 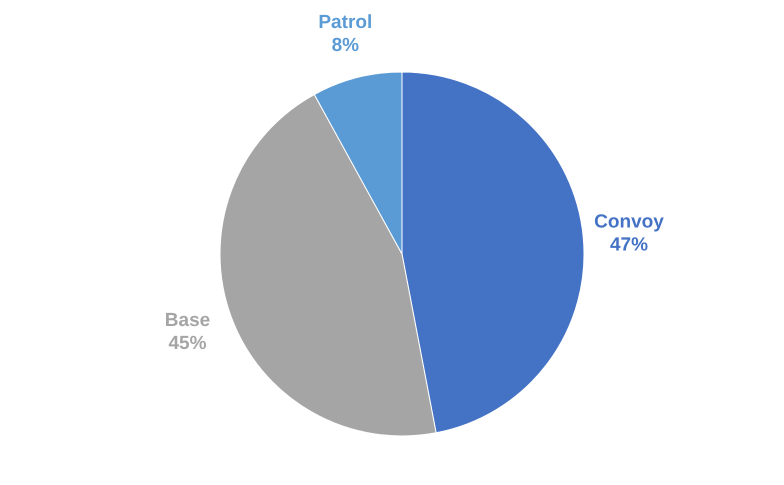 I want to click on data-label: 8%, so click(x=346, y=45).